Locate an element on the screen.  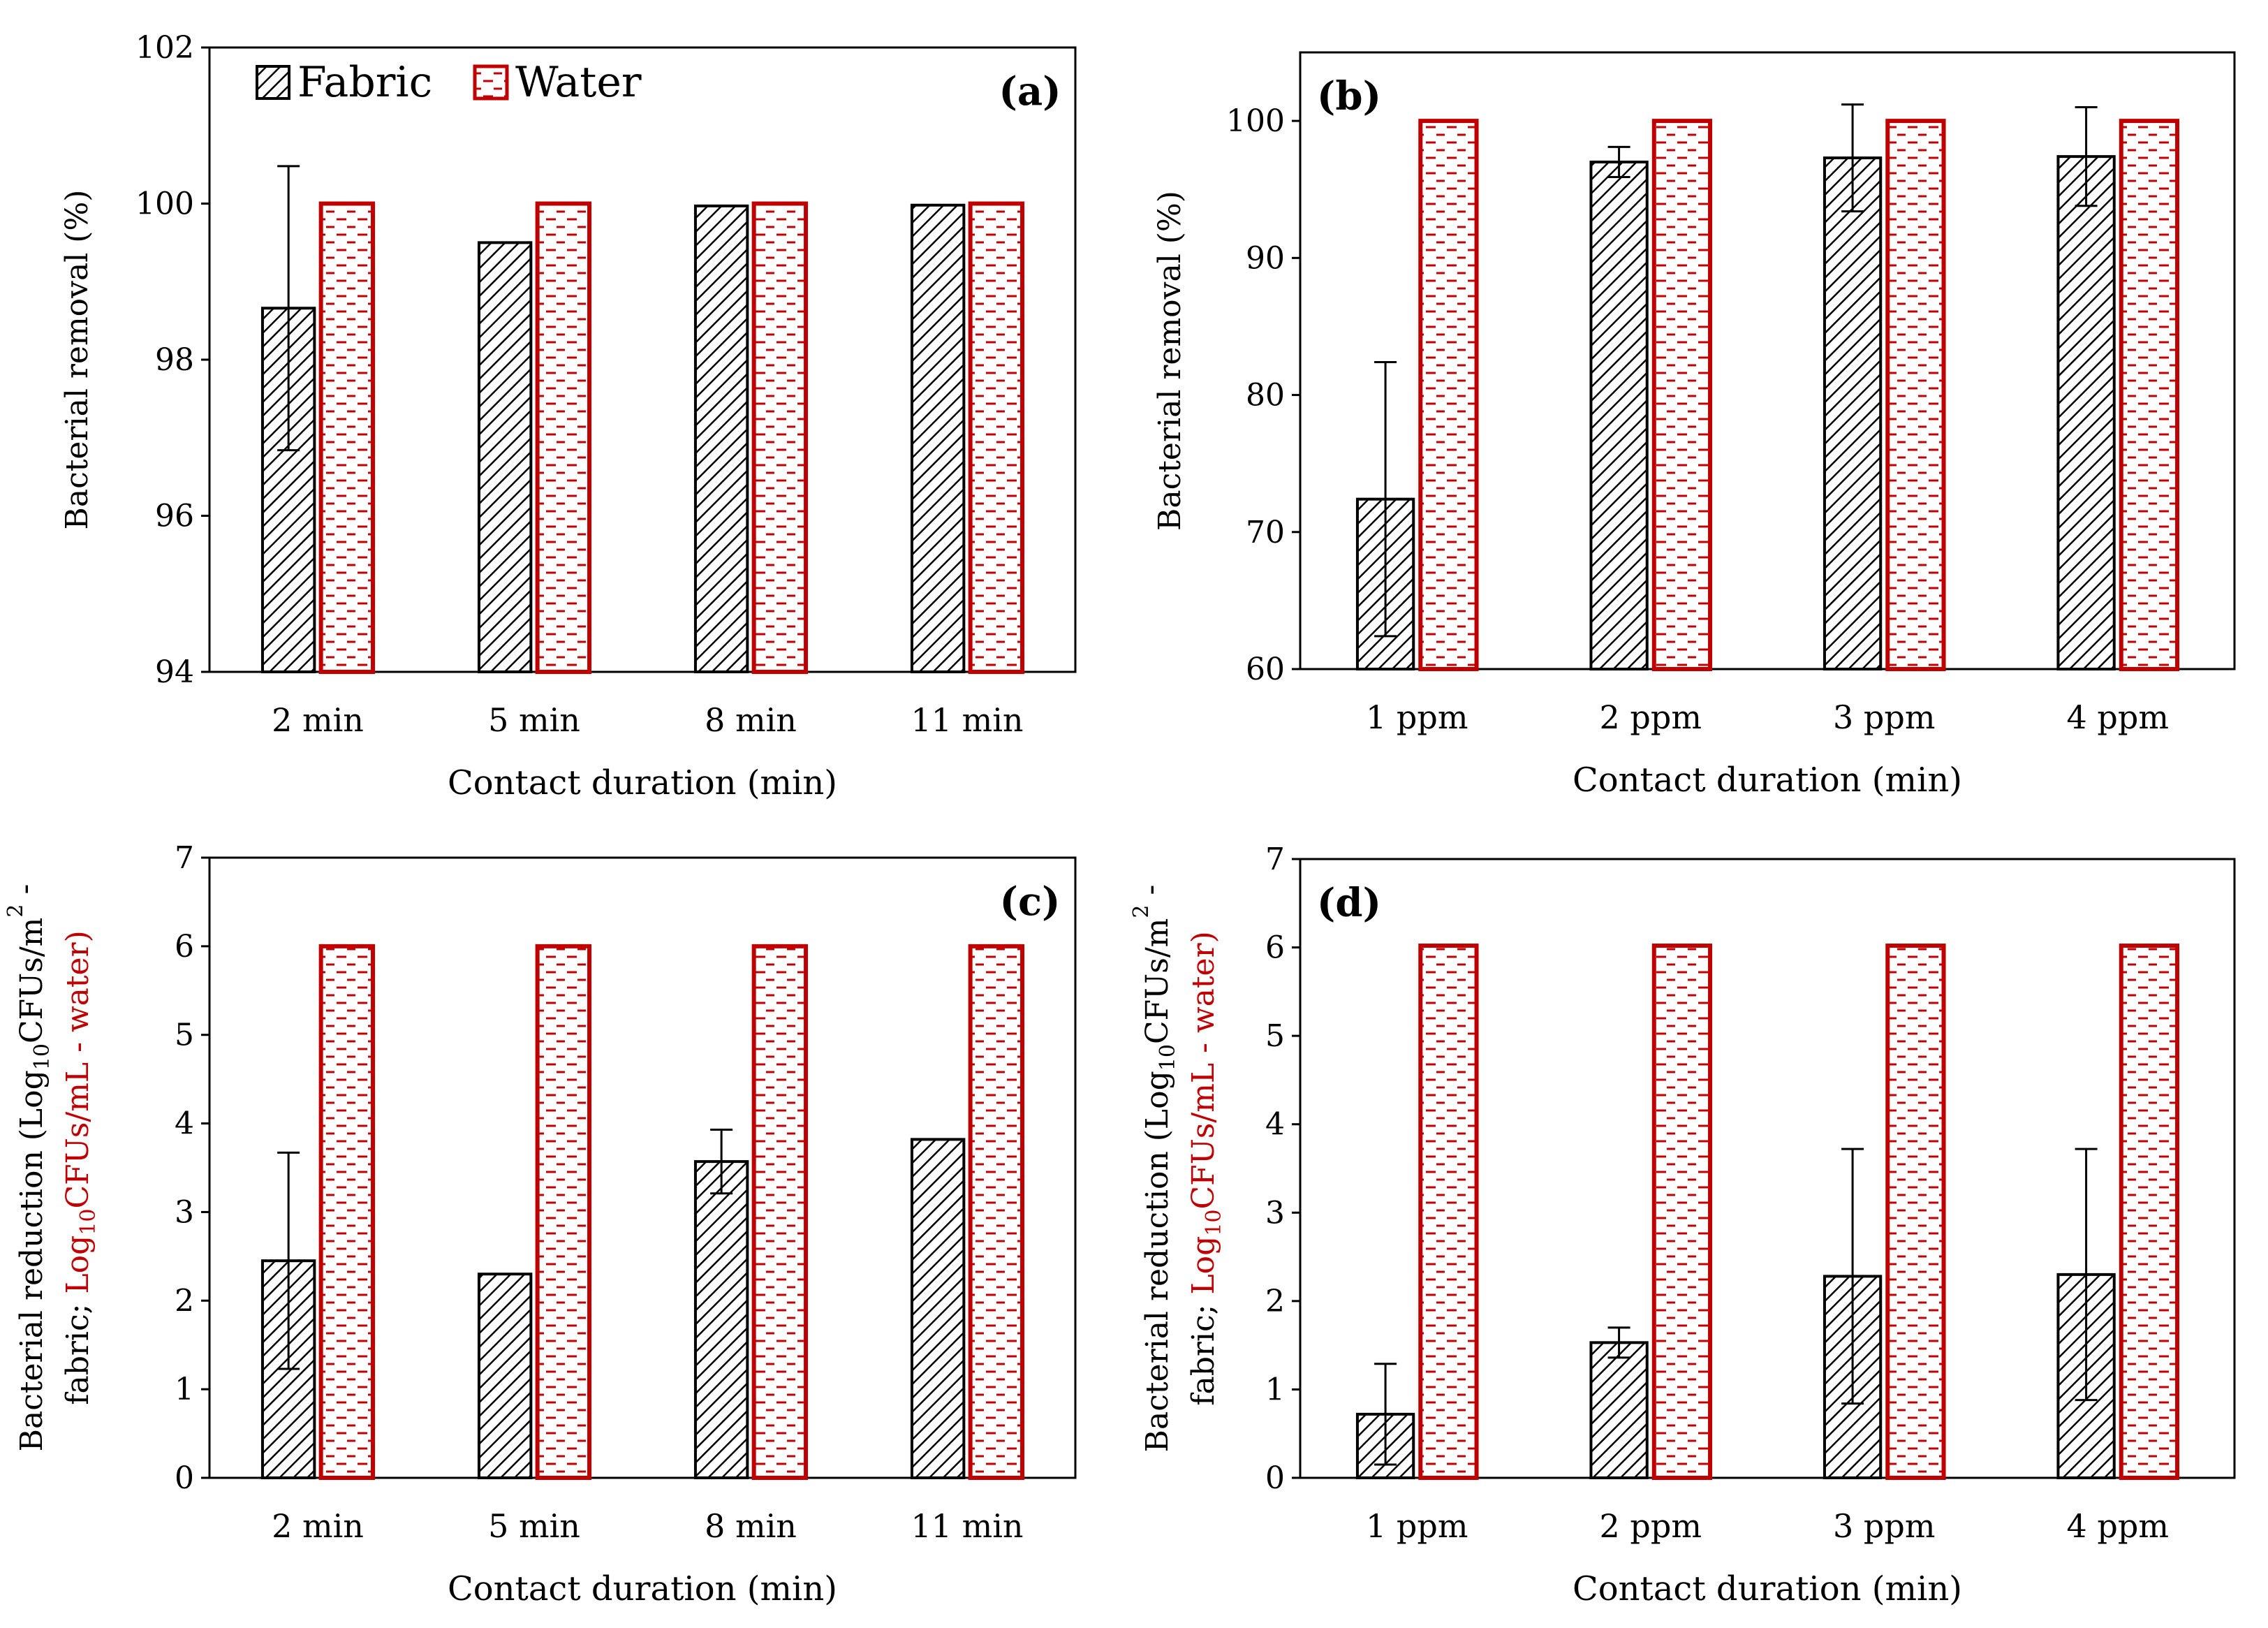
y-tick-label: 94 is located at coordinates (174, 672).